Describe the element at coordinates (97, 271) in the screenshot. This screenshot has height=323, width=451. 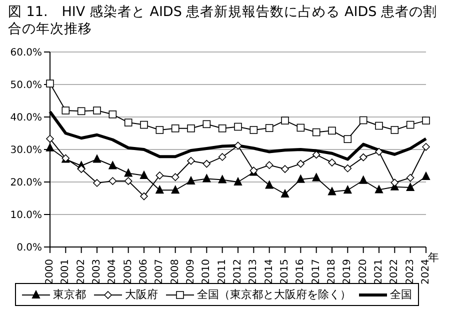
I see `x-tick-label: 2003` at that location.